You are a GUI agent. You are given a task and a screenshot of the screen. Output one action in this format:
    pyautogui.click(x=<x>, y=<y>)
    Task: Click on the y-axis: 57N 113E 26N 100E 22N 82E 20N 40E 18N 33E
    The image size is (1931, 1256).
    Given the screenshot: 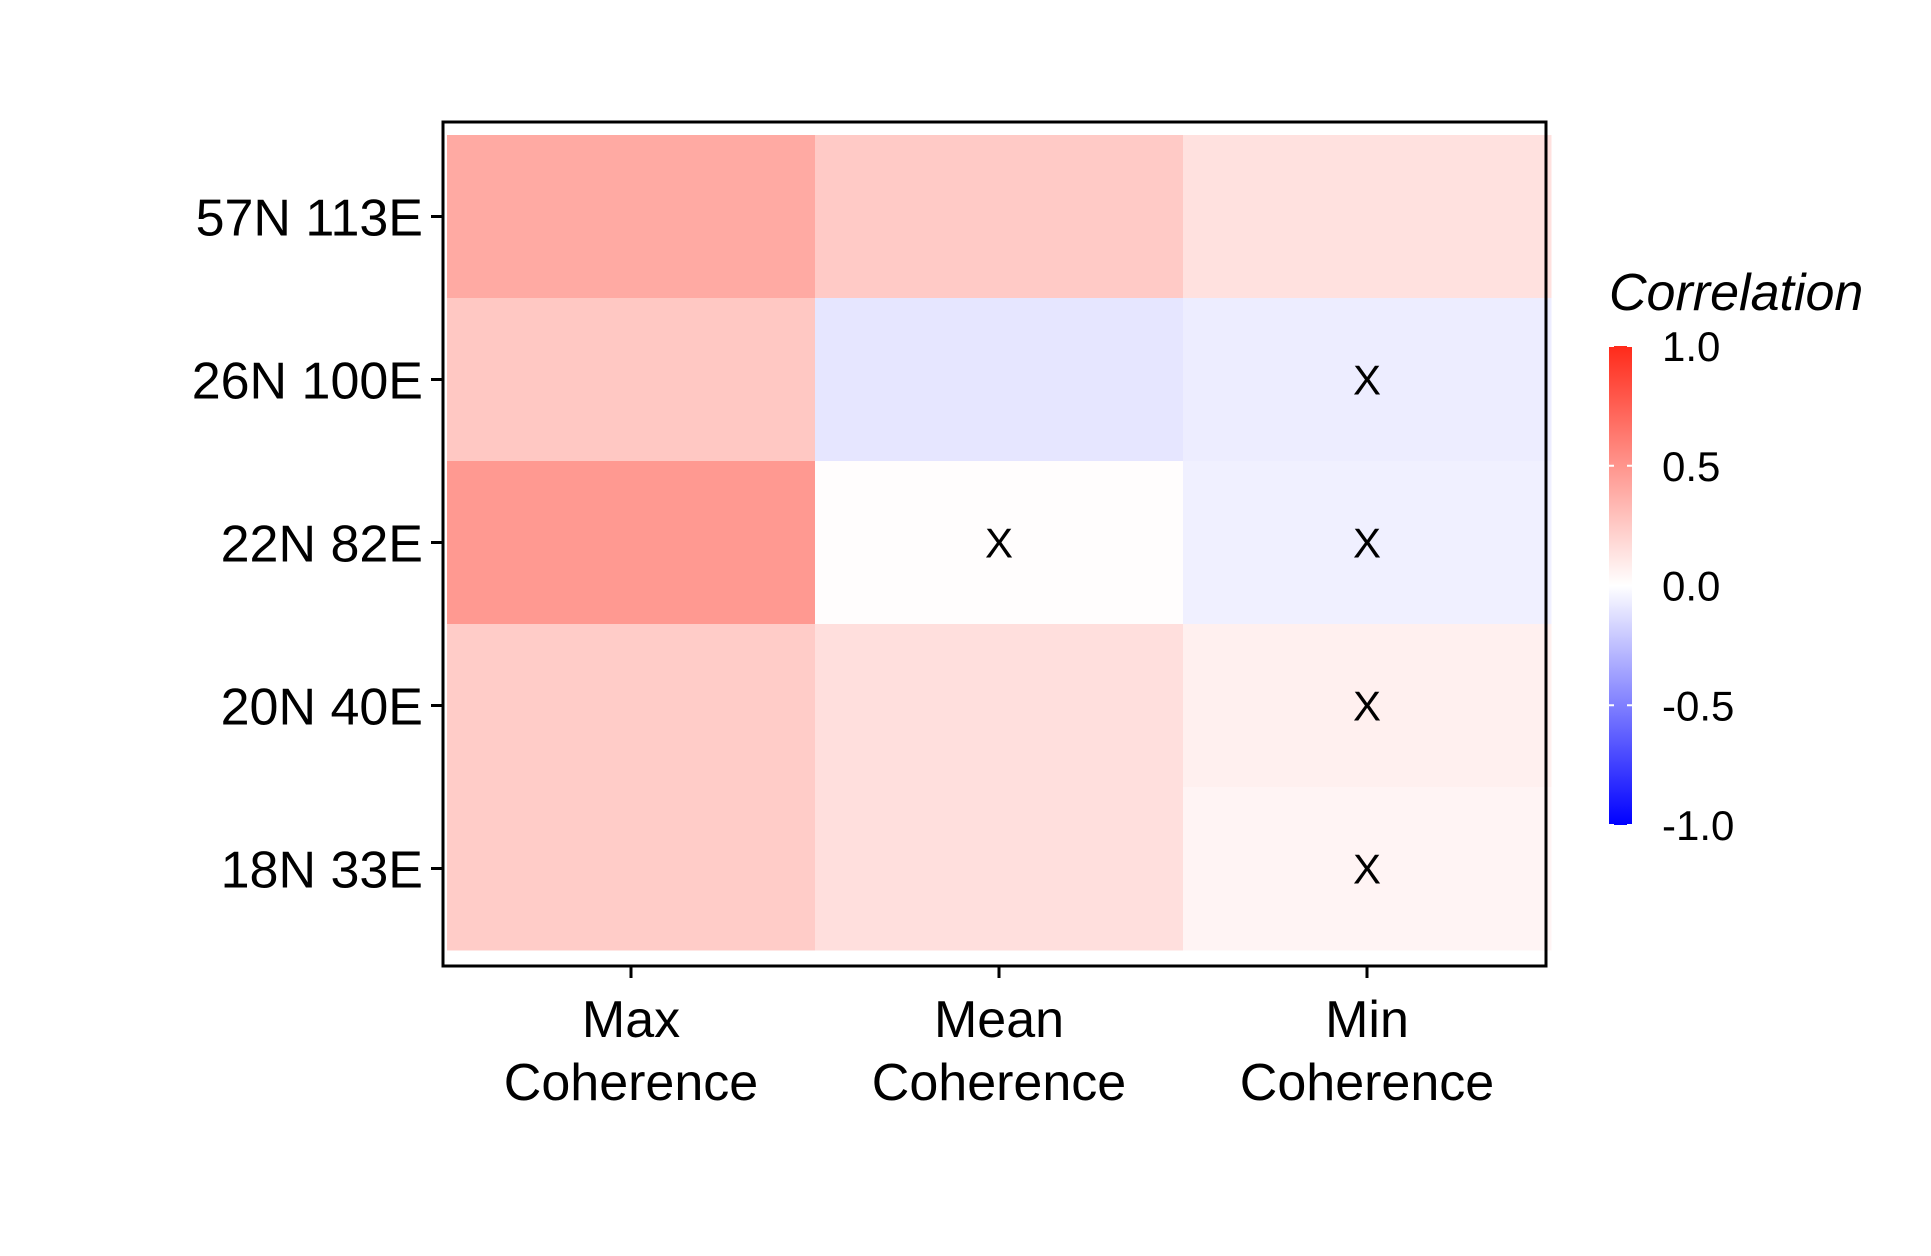 What is the action you would take?
    pyautogui.click(x=317, y=545)
    